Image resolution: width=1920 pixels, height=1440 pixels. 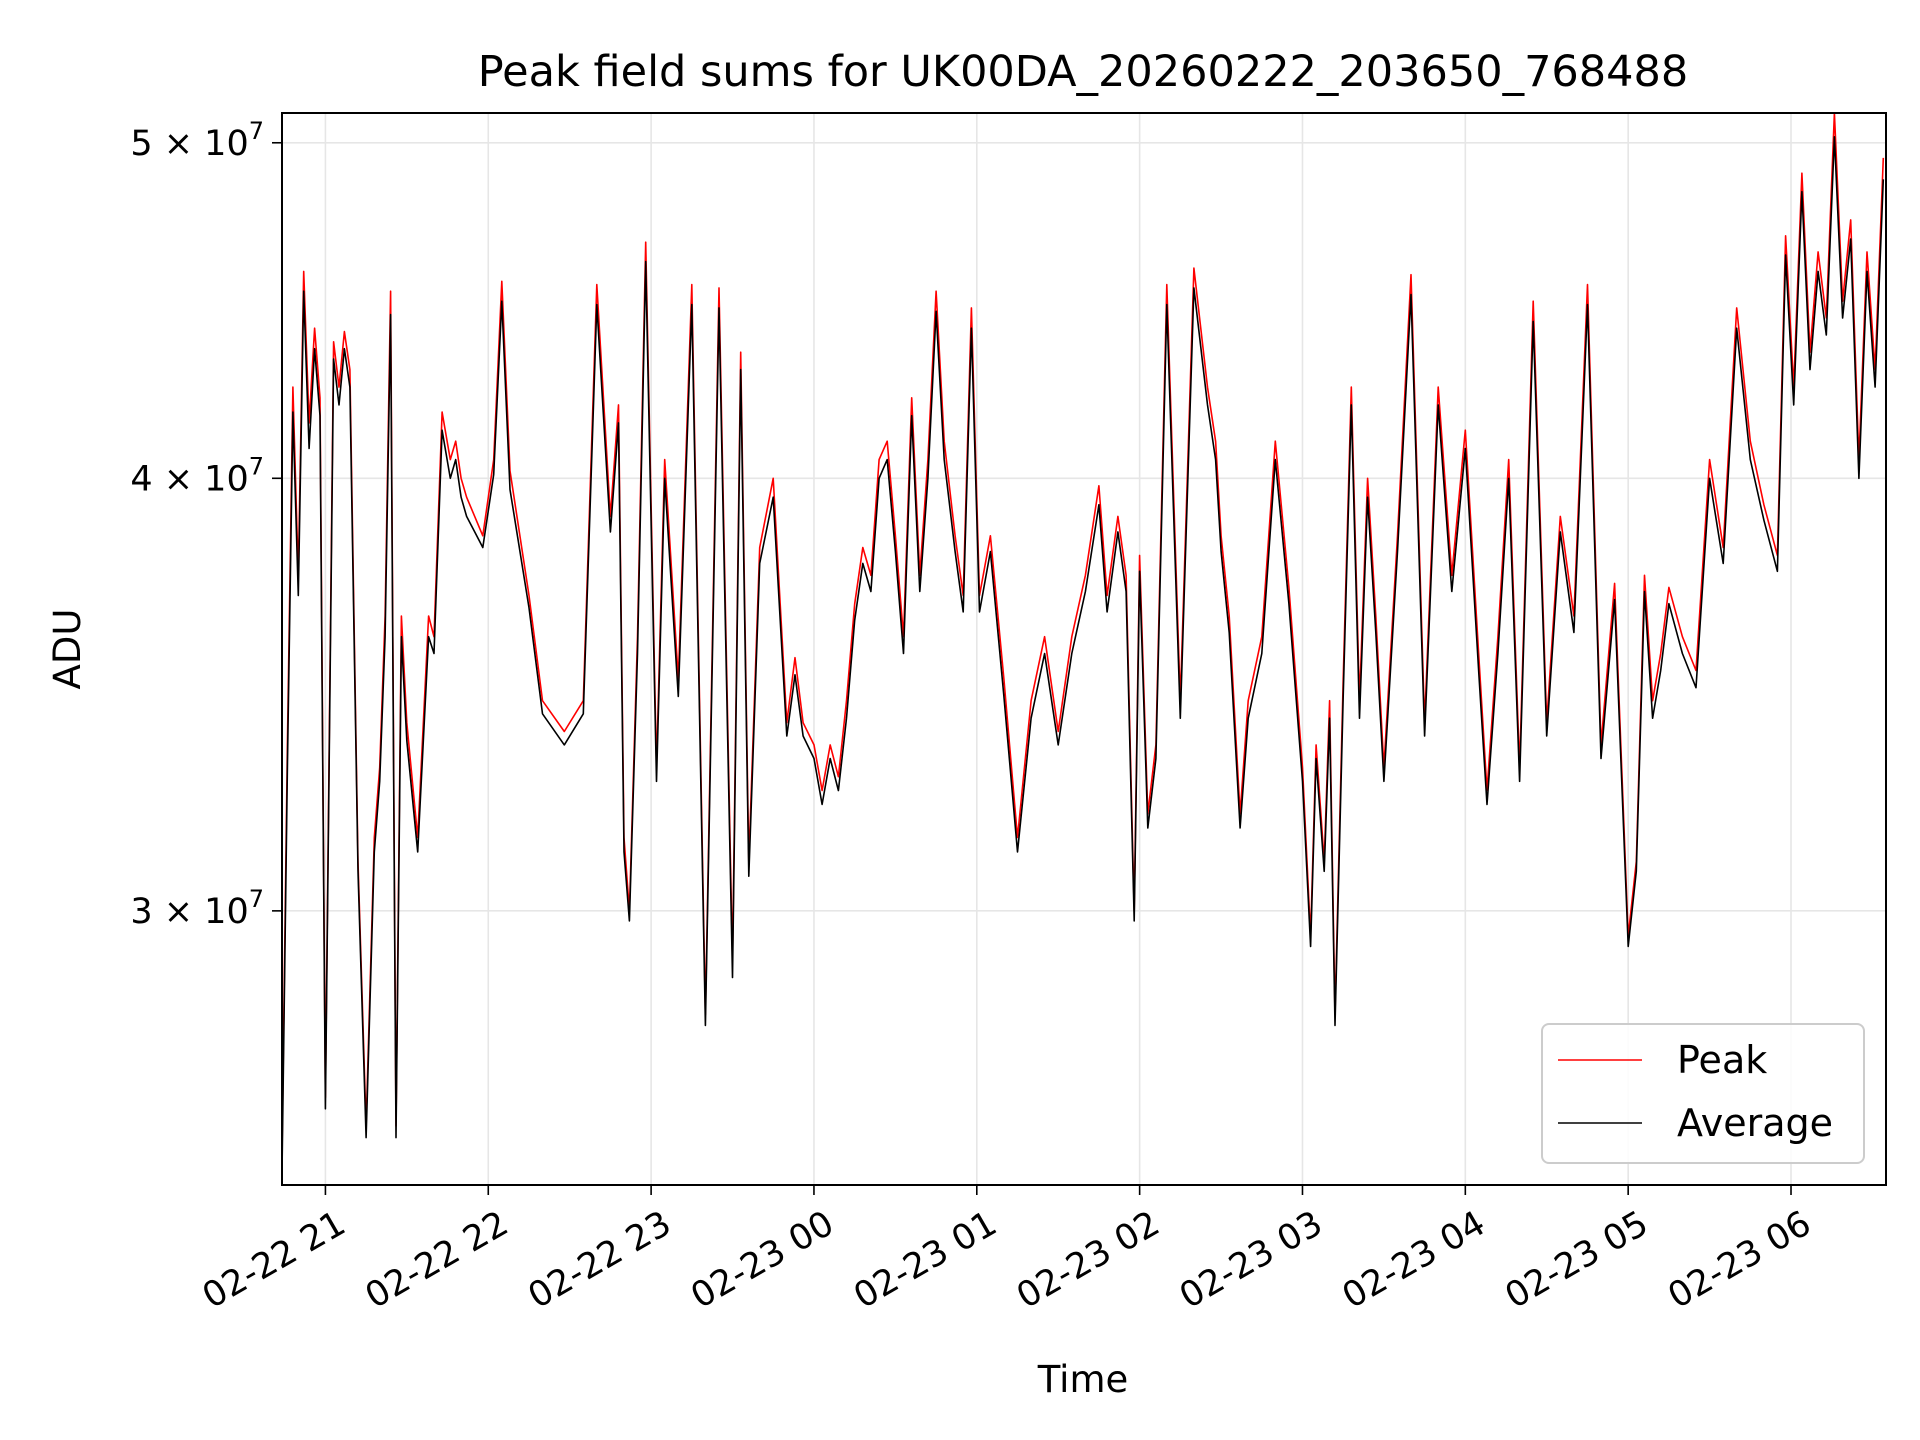 What do you see at coordinates (141, 144) in the screenshot?
I see `y-tick-mantissa: 5` at bounding box center [141, 144].